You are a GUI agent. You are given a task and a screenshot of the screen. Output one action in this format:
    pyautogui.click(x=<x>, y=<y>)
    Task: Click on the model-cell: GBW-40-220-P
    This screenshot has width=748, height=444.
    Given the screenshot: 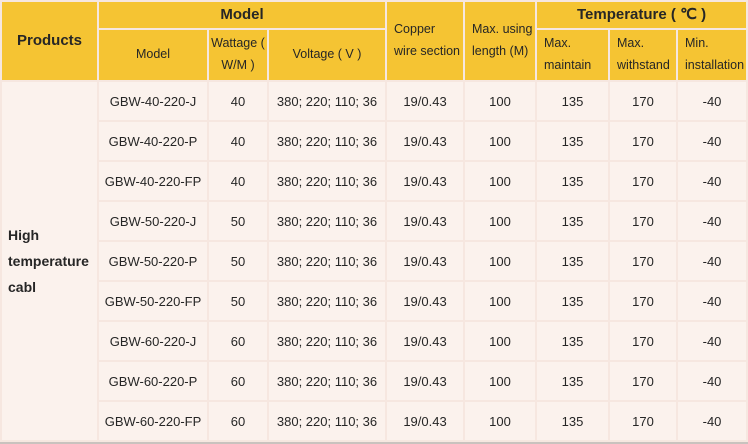 What is the action you would take?
    pyautogui.click(x=153, y=141)
    